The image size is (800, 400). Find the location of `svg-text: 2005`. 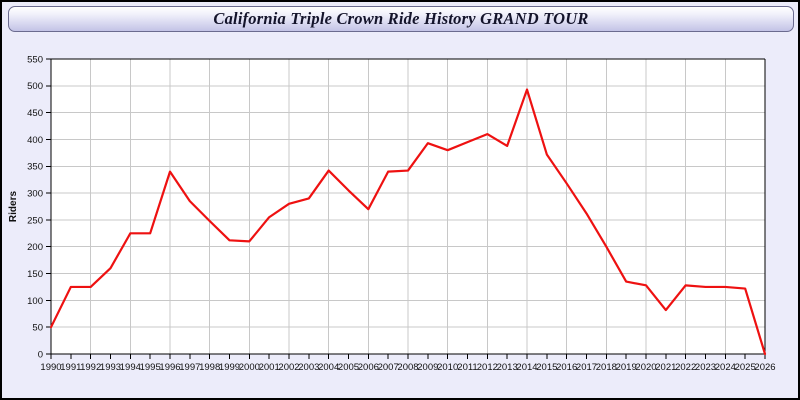

svg-text: 2005 is located at coordinates (348, 367).